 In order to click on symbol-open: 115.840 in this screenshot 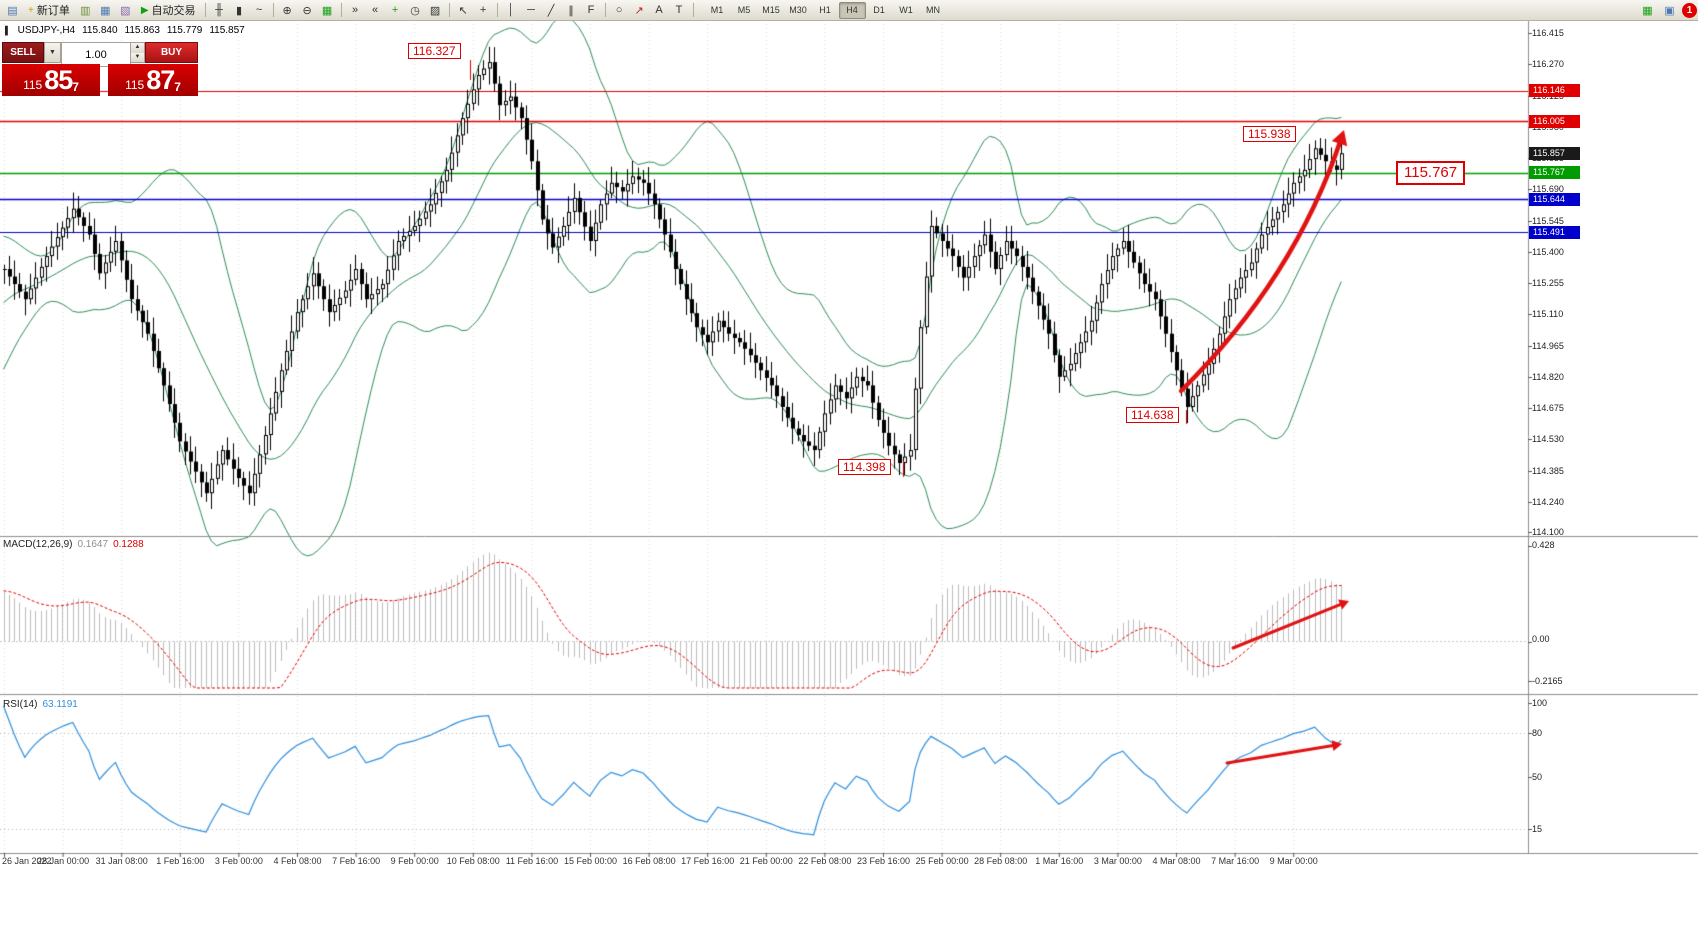, I will do `click(100, 30)`.